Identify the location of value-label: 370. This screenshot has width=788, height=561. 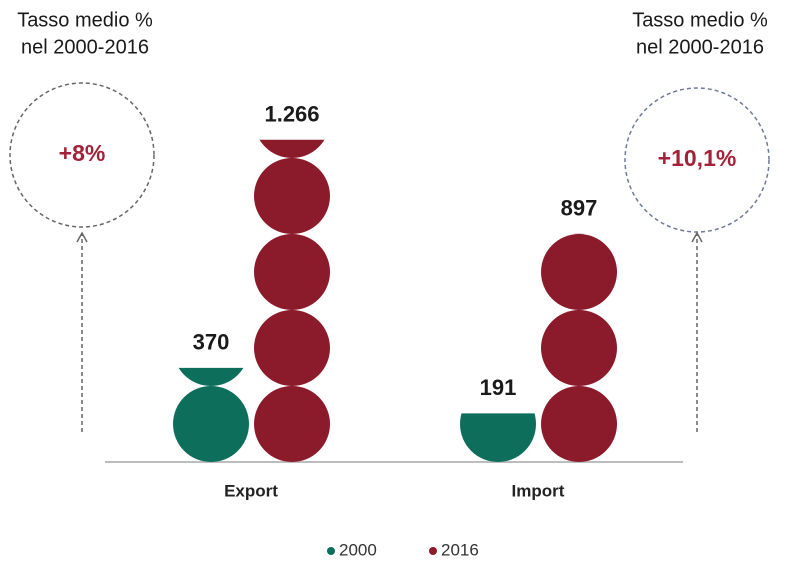
(211, 342).